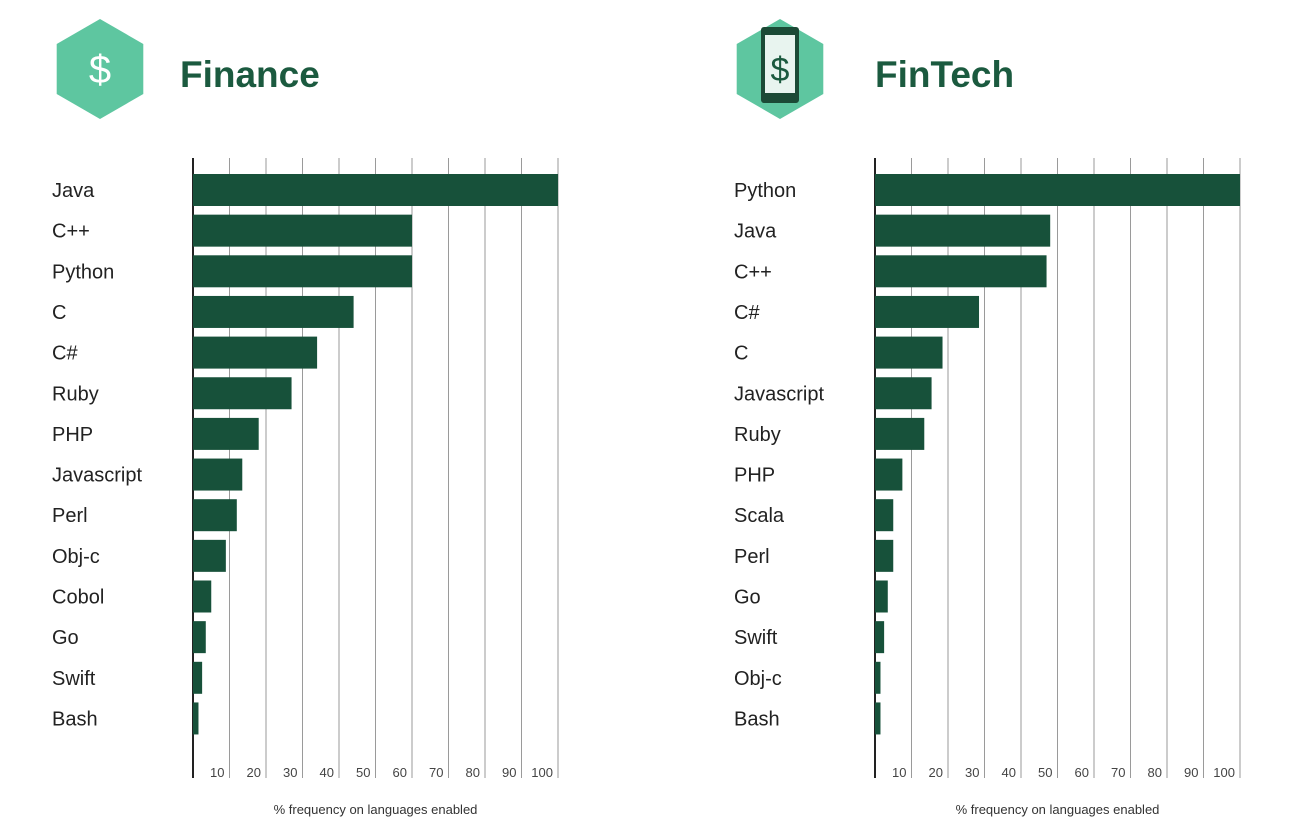 The image size is (1306, 830). Describe the element at coordinates (202, 596) in the screenshot. I see `bar-cobol` at that location.